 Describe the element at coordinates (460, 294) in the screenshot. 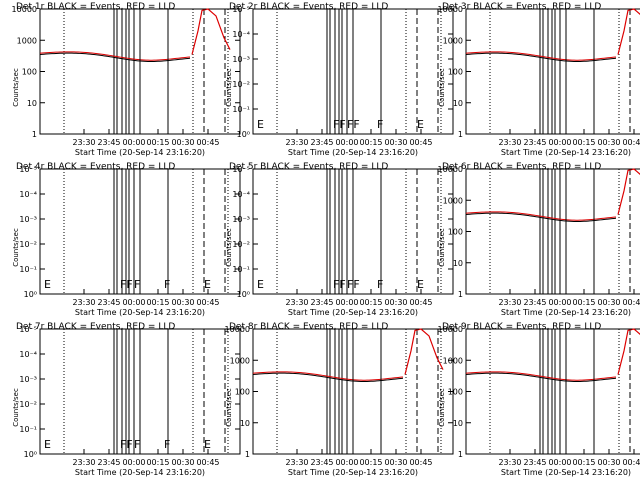

I see `y-tick-label: 1` at that location.